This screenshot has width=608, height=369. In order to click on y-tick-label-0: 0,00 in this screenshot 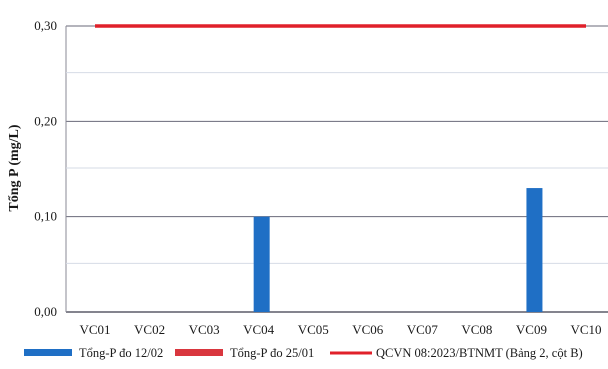, I will do `click(45, 311)`.